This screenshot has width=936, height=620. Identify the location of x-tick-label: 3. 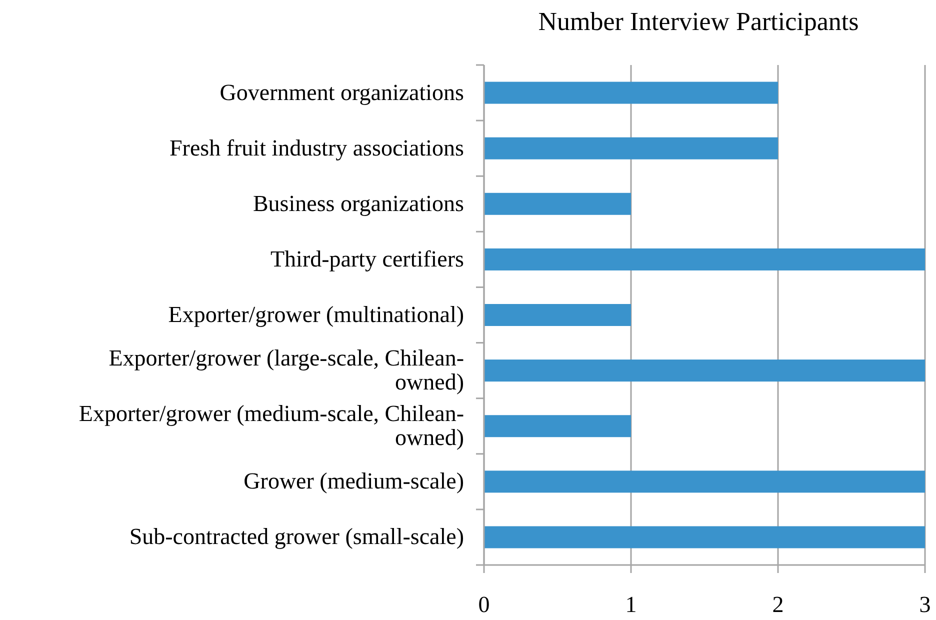
(925, 604).